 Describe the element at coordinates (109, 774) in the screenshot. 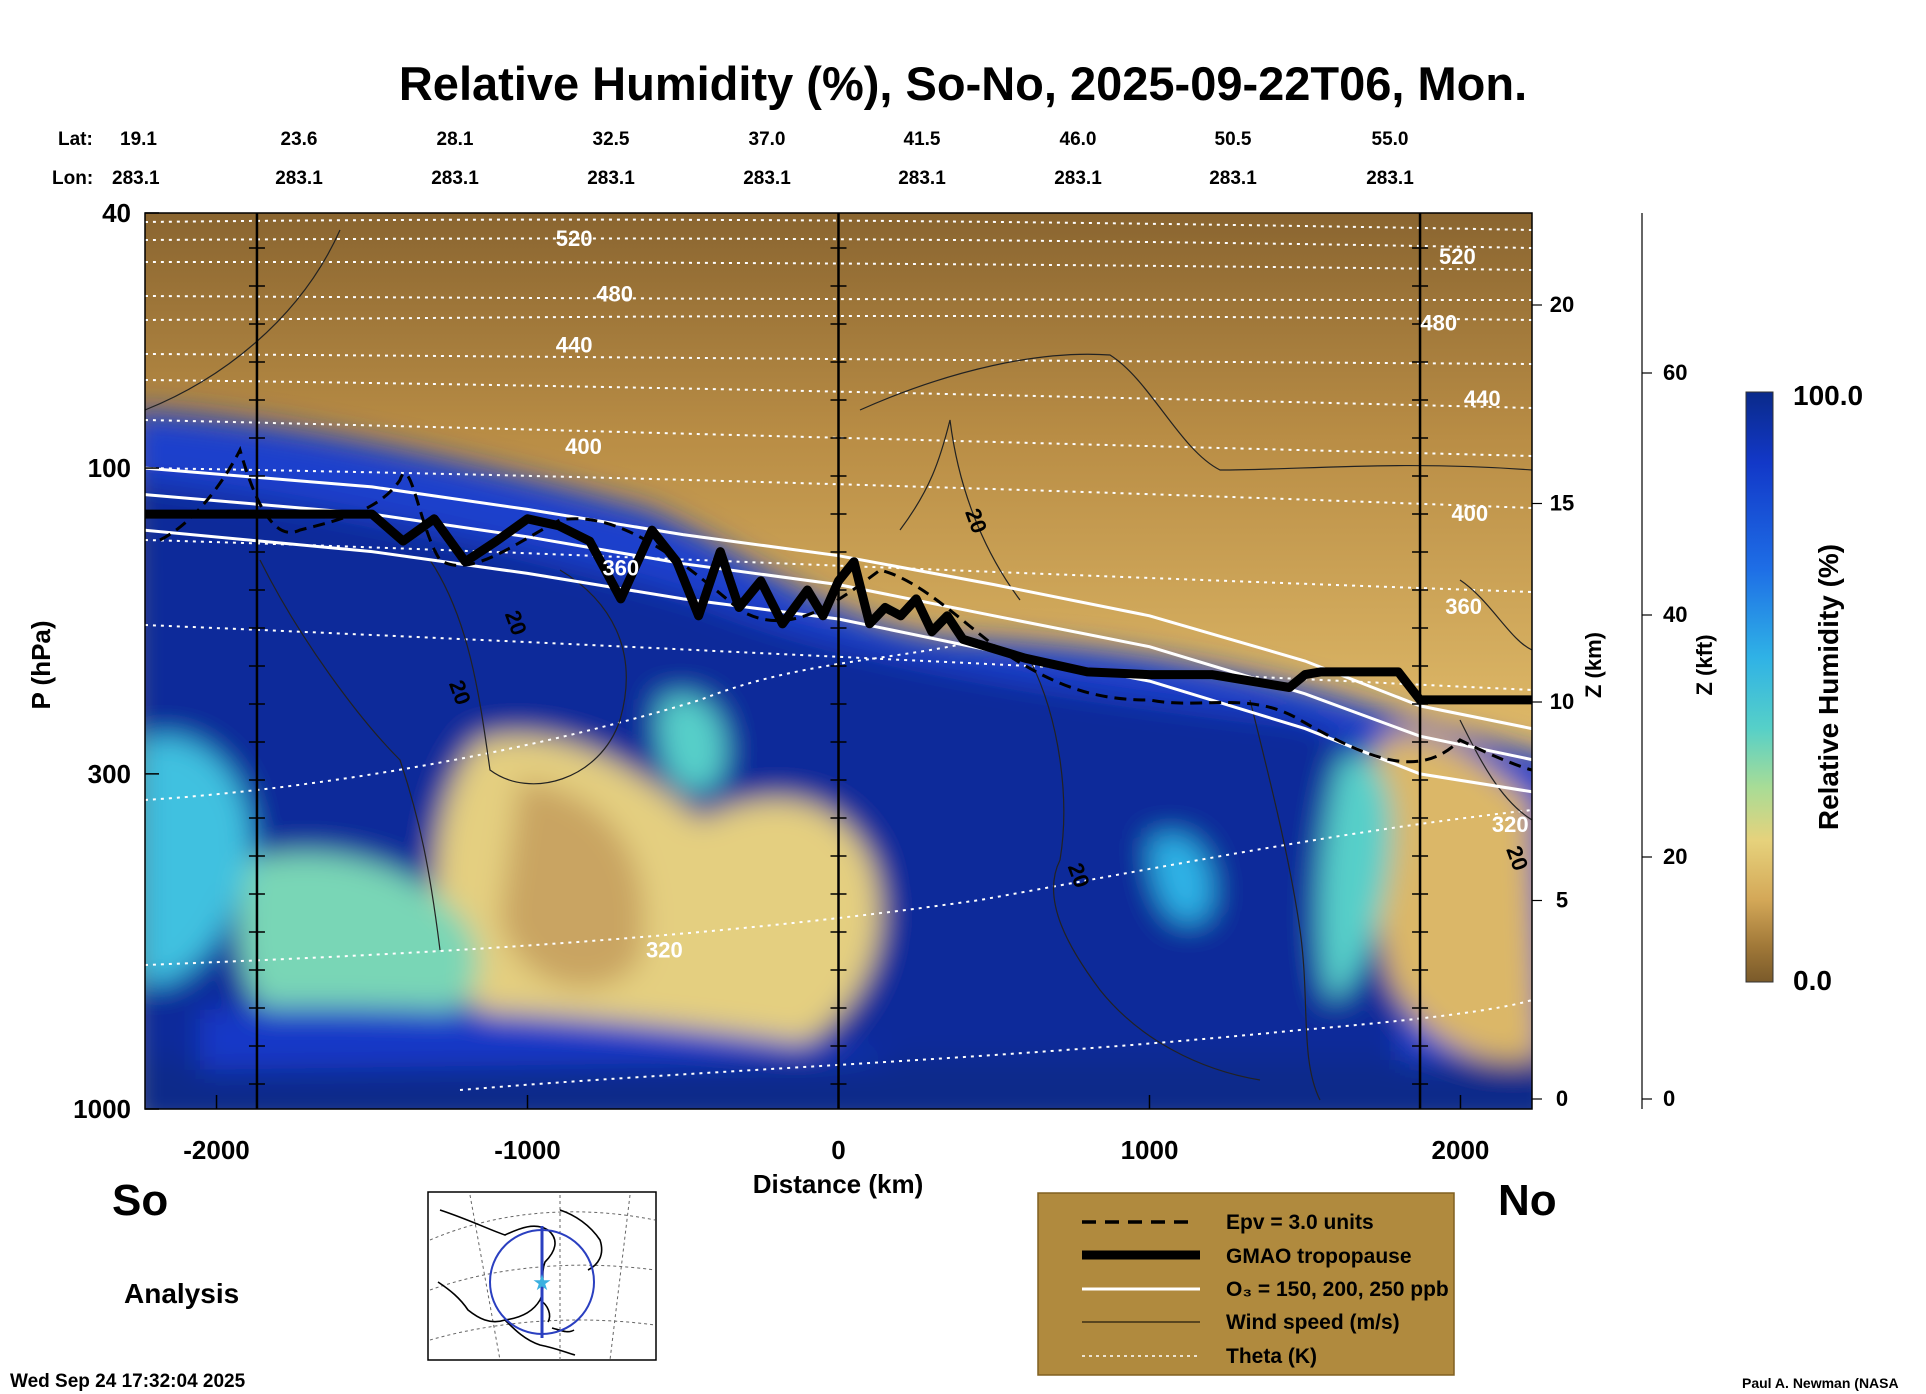

I see `p-tick-label: 300` at that location.